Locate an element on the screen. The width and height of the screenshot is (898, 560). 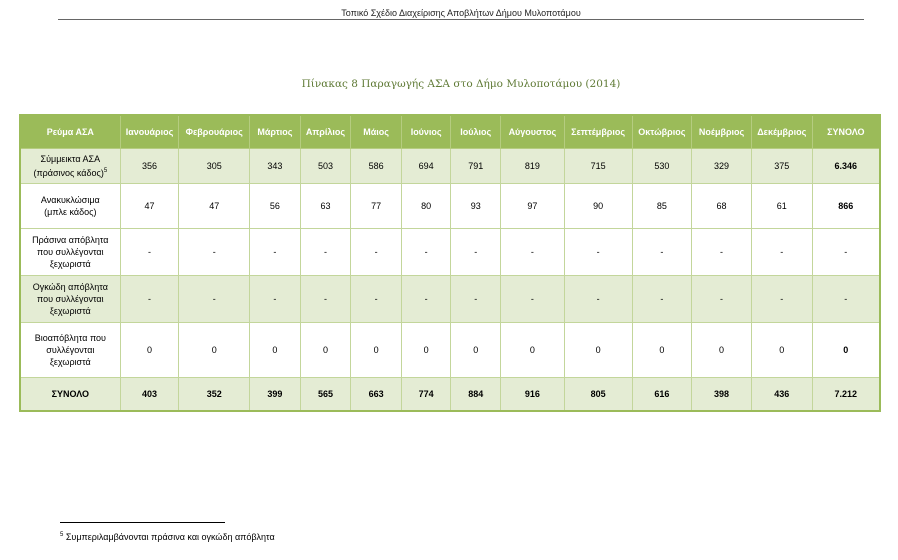
total-value-cell: 398 is located at coordinates (721, 394).